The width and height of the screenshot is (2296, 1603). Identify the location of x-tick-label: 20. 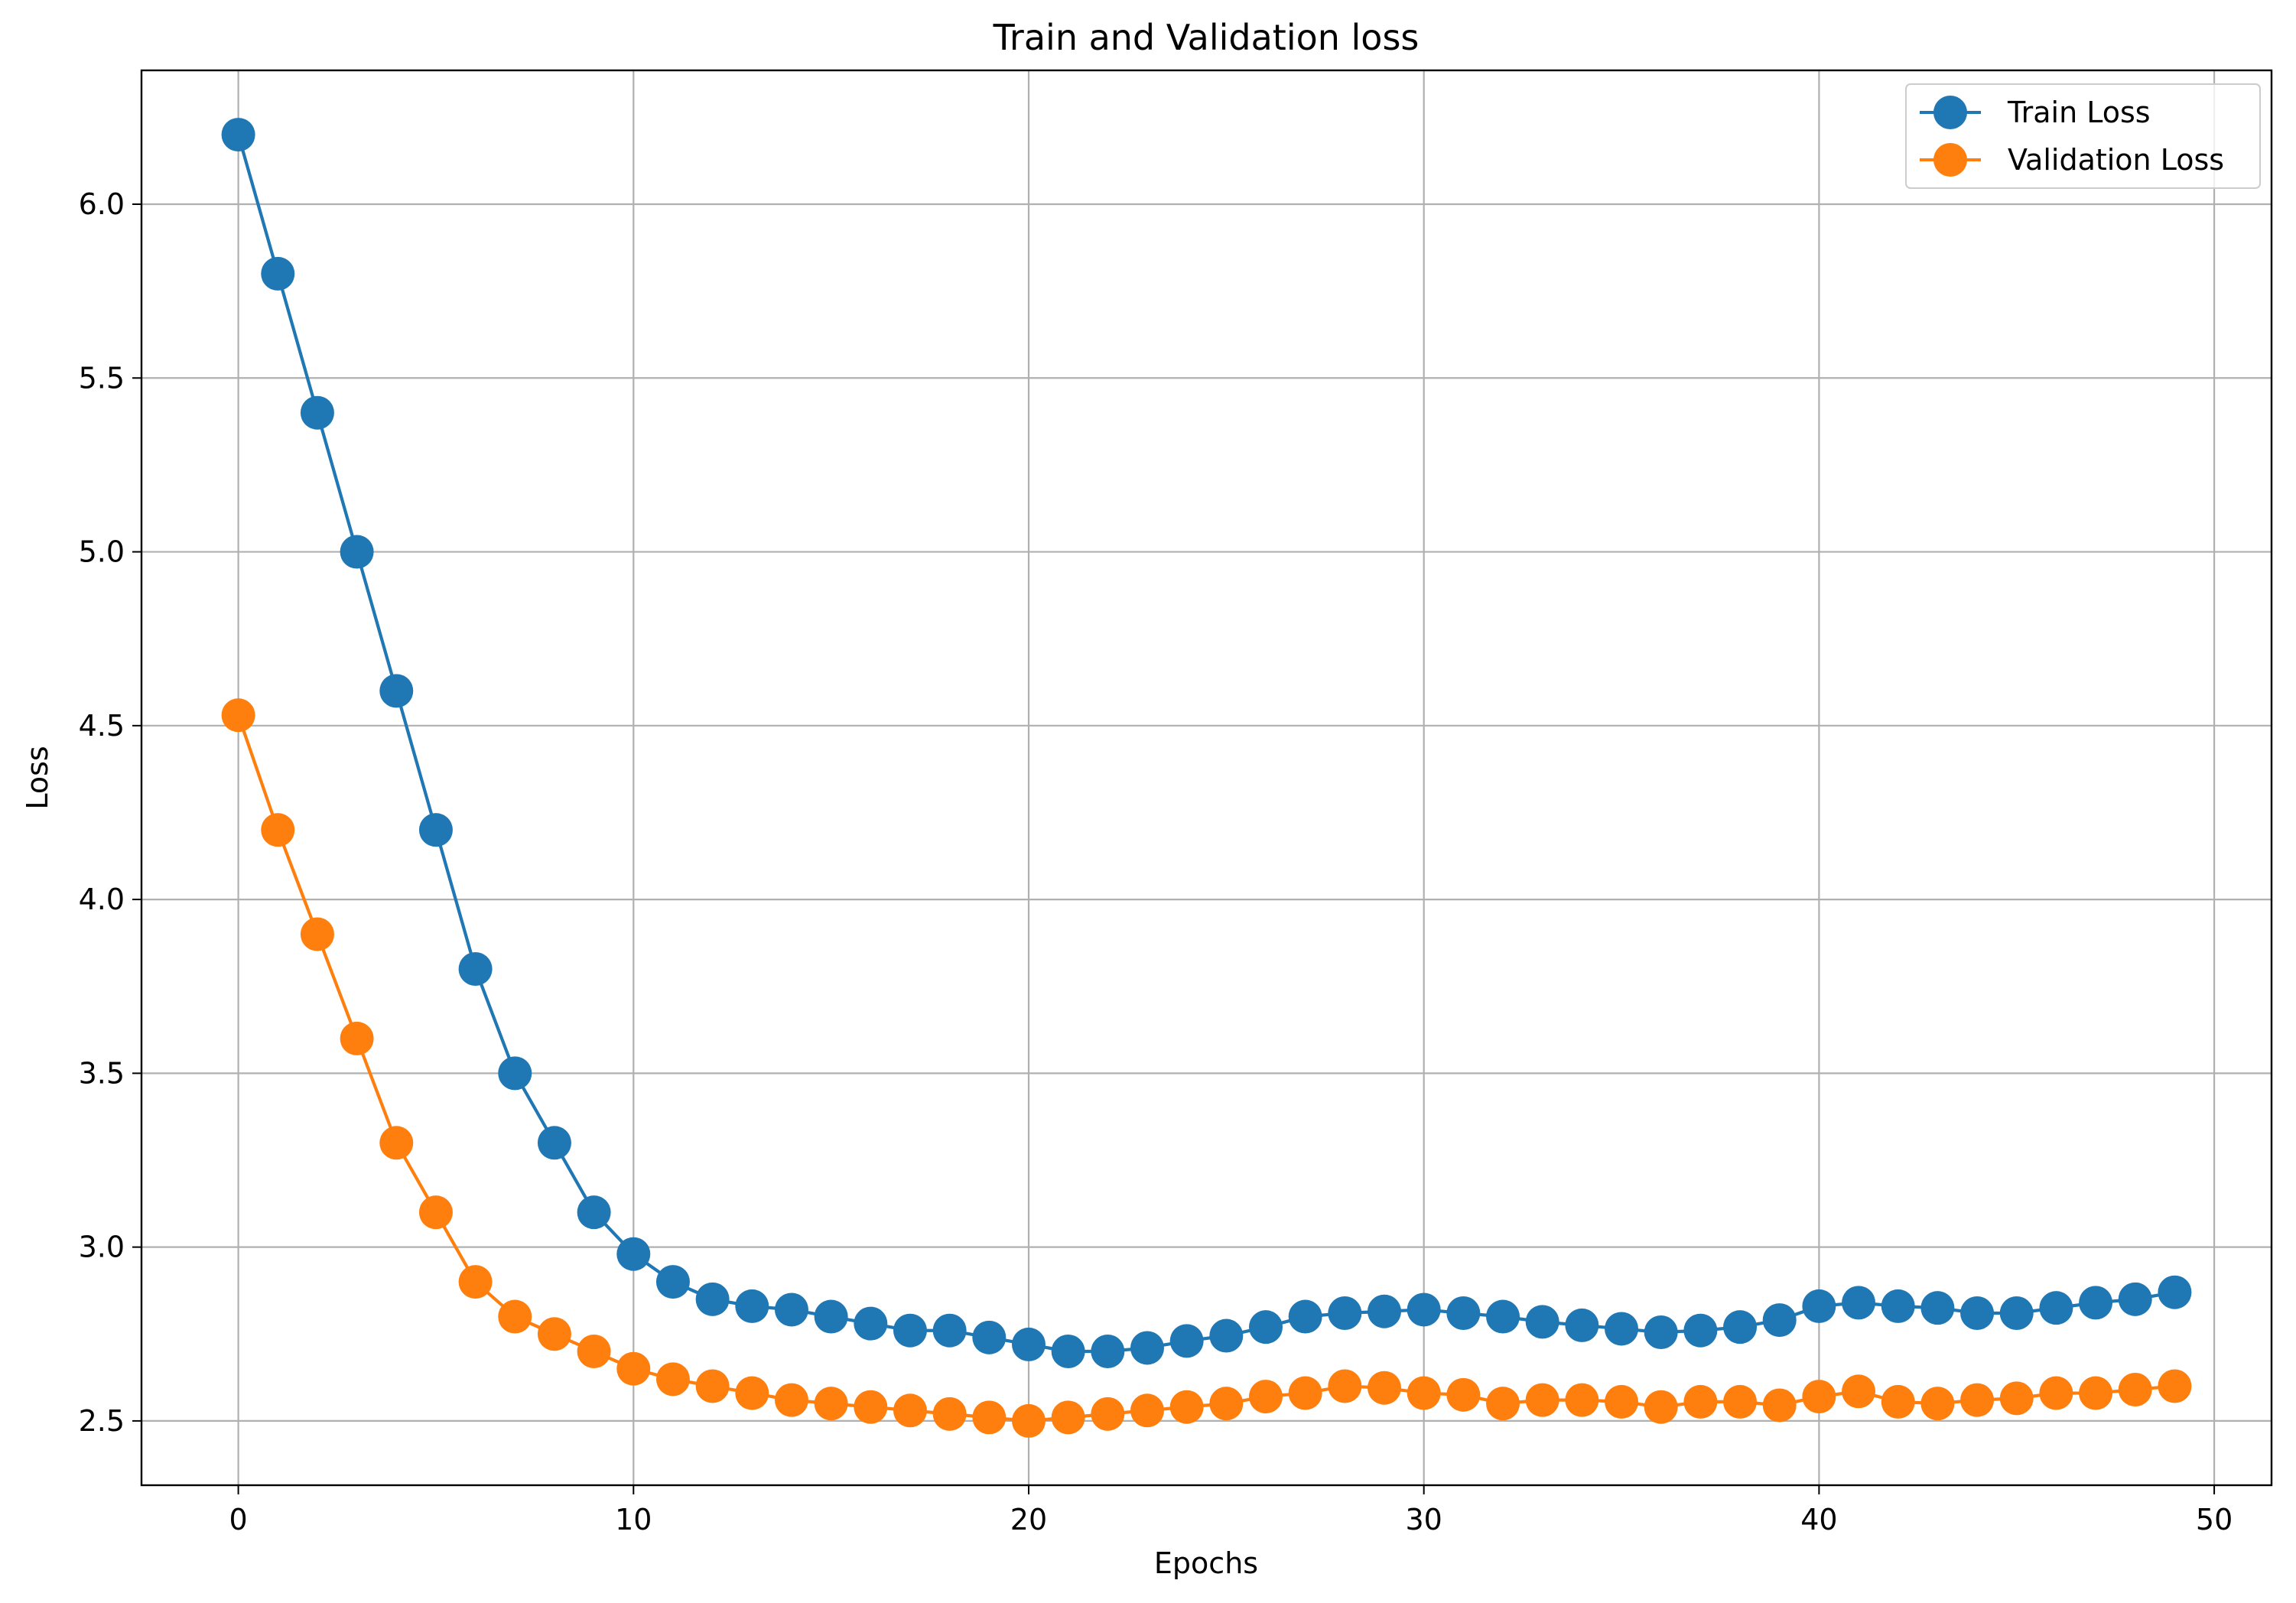
(1029, 1519).